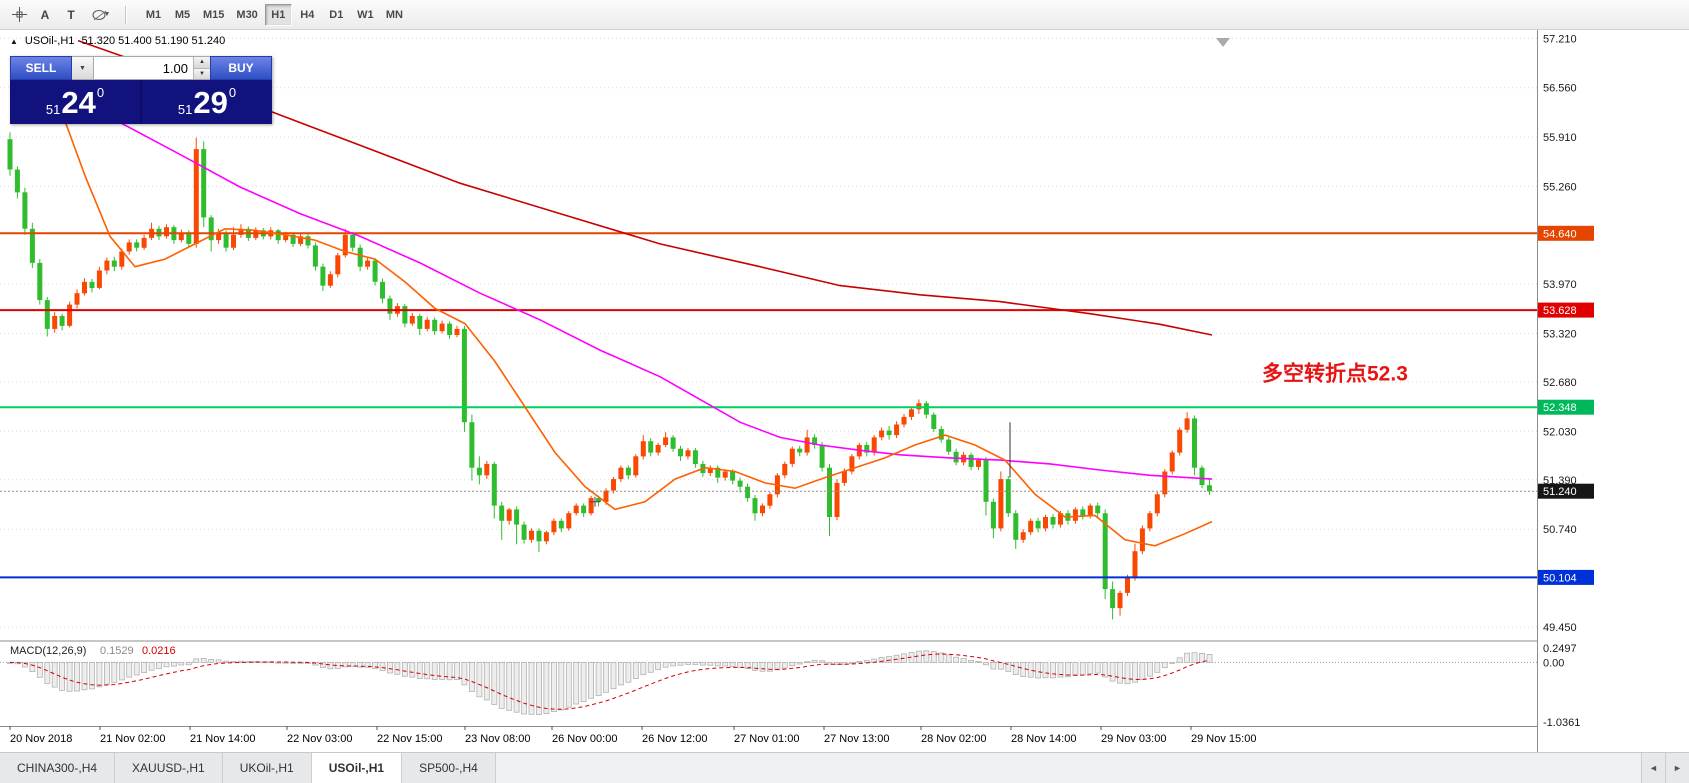 The image size is (1689, 783). Describe the element at coordinates (584, 739) in the screenshot. I see `time-axis-label: 26 Nov 00:00` at that location.